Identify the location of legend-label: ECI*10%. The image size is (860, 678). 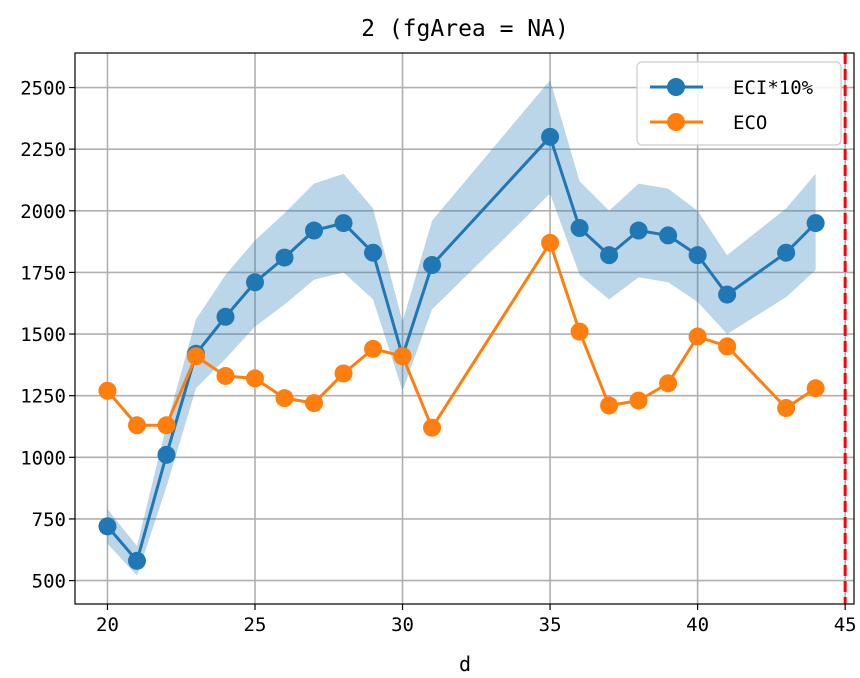
(773, 88).